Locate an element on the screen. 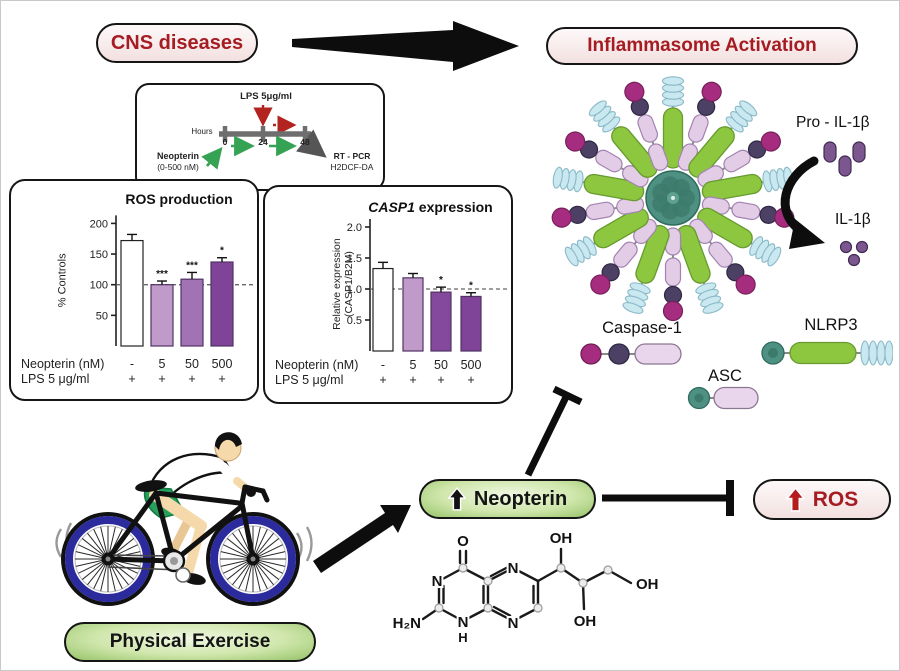 This screenshot has height=671, width=900. atom-n4: N is located at coordinates (513, 623).